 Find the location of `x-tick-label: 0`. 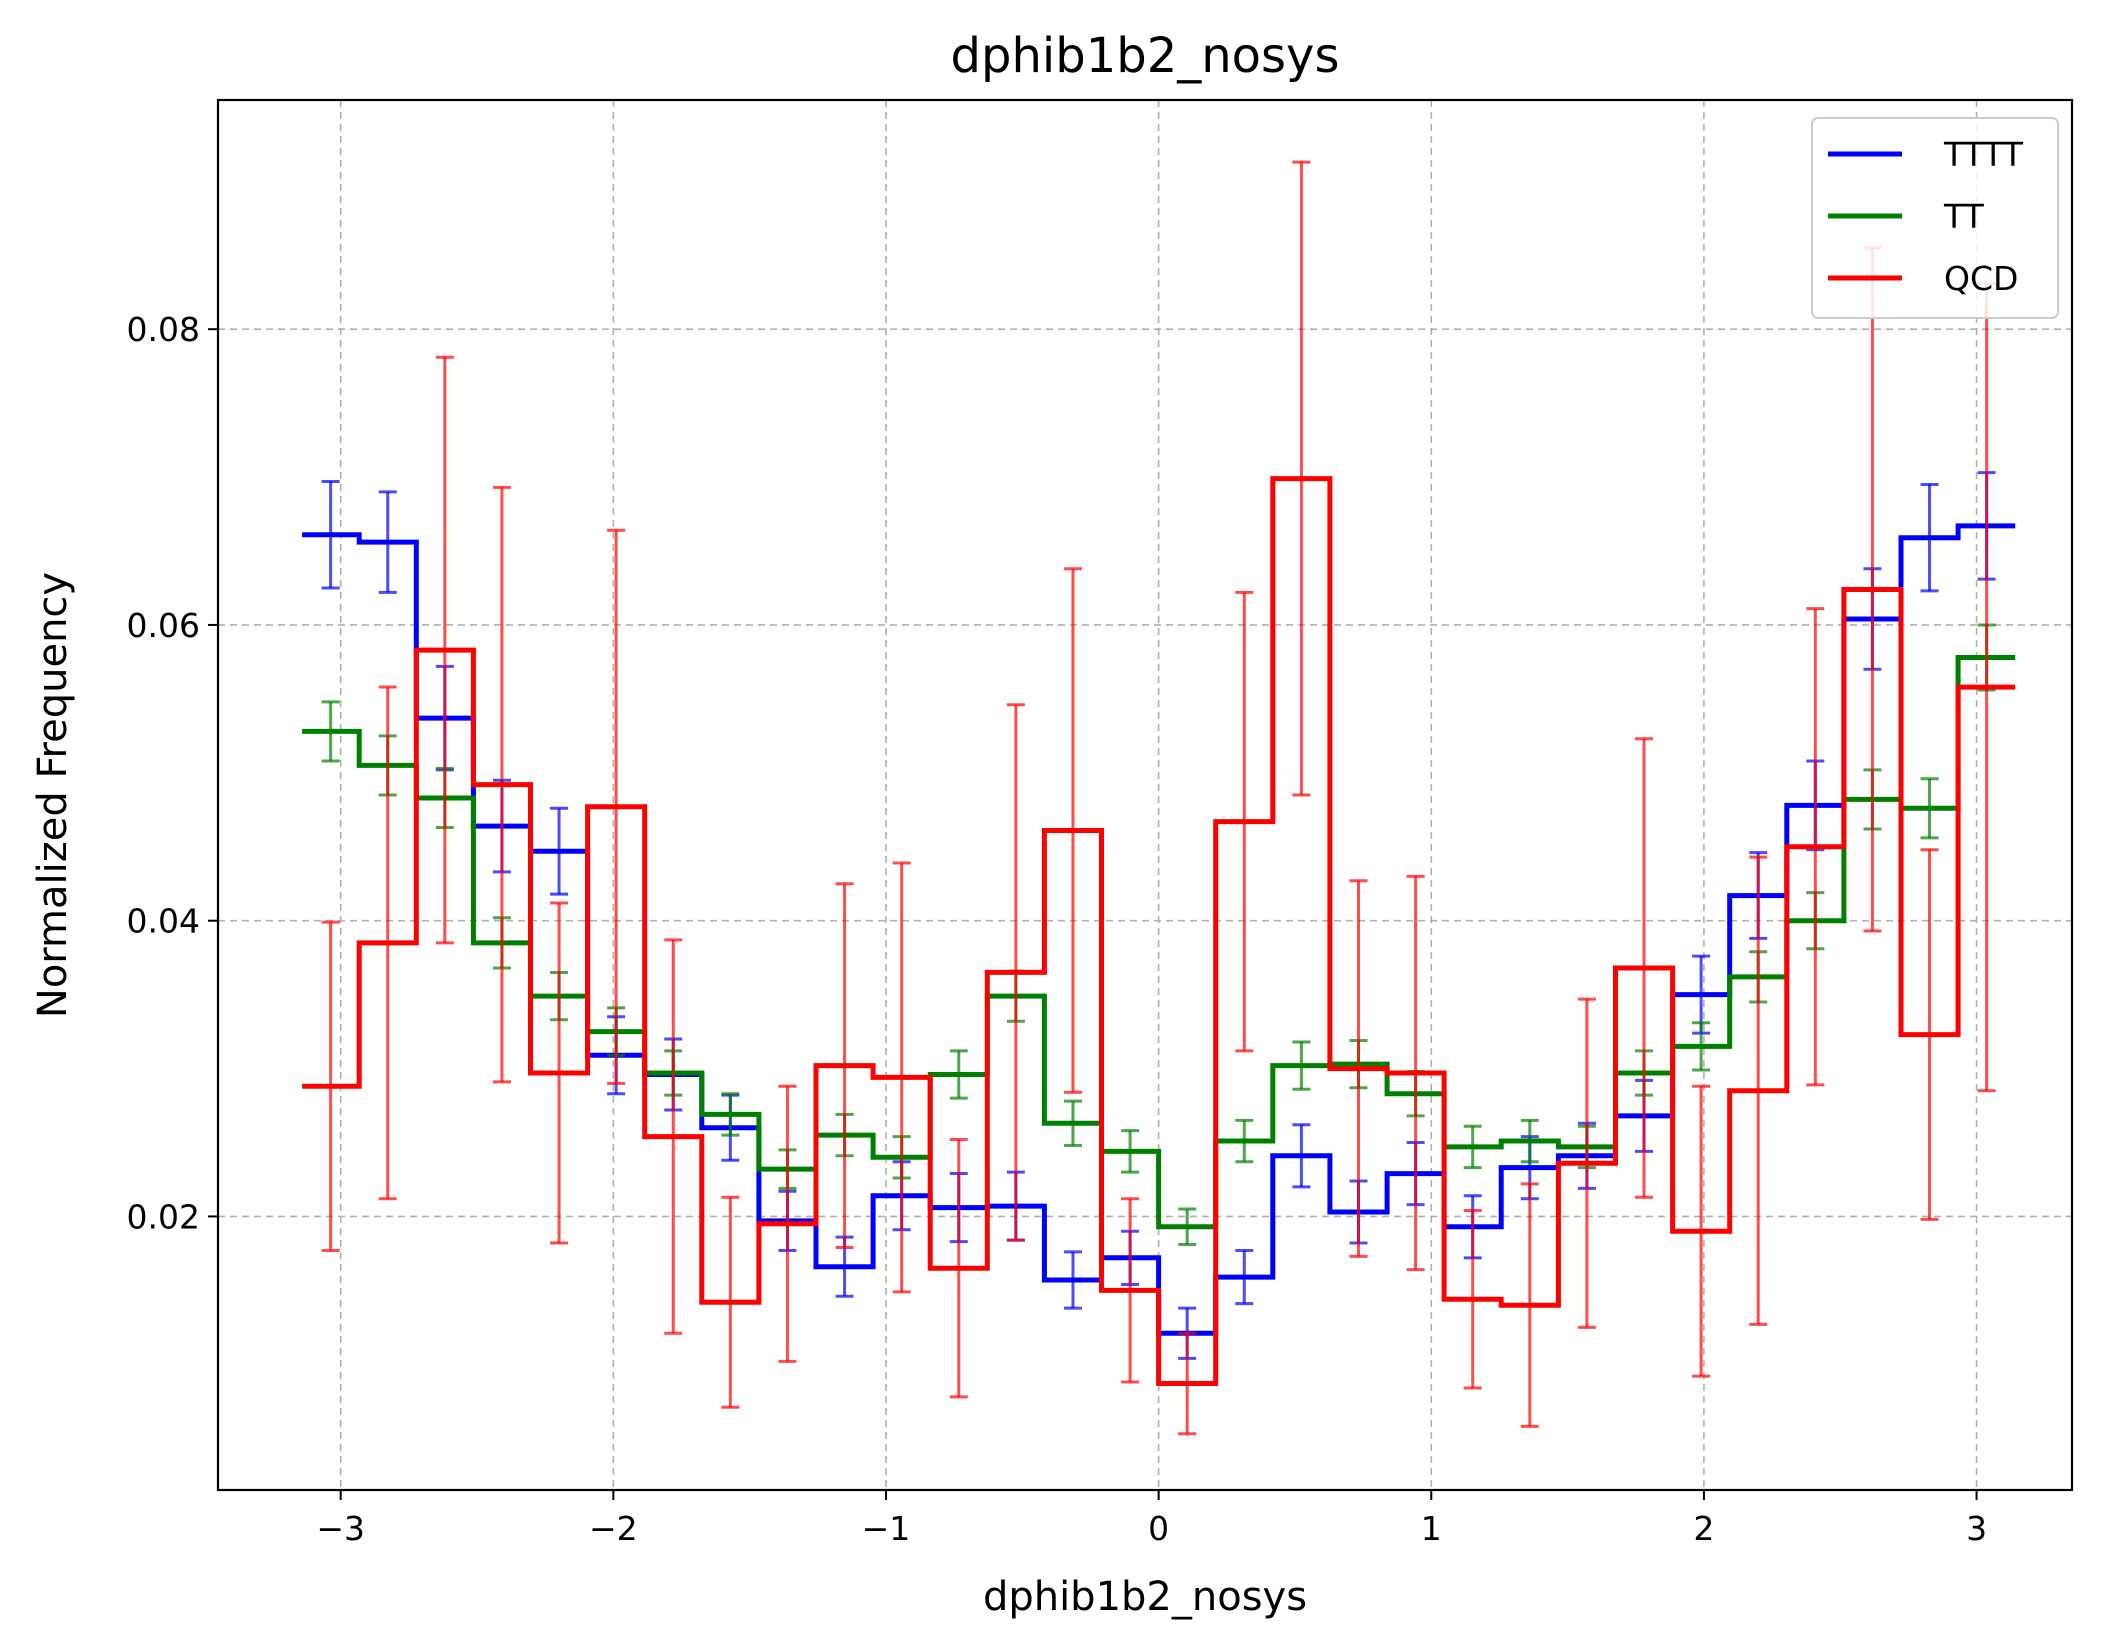

x-tick-label: 0 is located at coordinates (1158, 1528).